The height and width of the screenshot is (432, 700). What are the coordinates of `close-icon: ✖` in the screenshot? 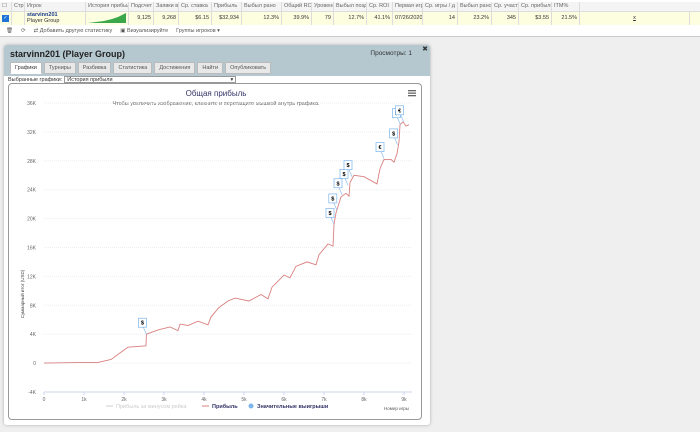 It's located at (425, 49).